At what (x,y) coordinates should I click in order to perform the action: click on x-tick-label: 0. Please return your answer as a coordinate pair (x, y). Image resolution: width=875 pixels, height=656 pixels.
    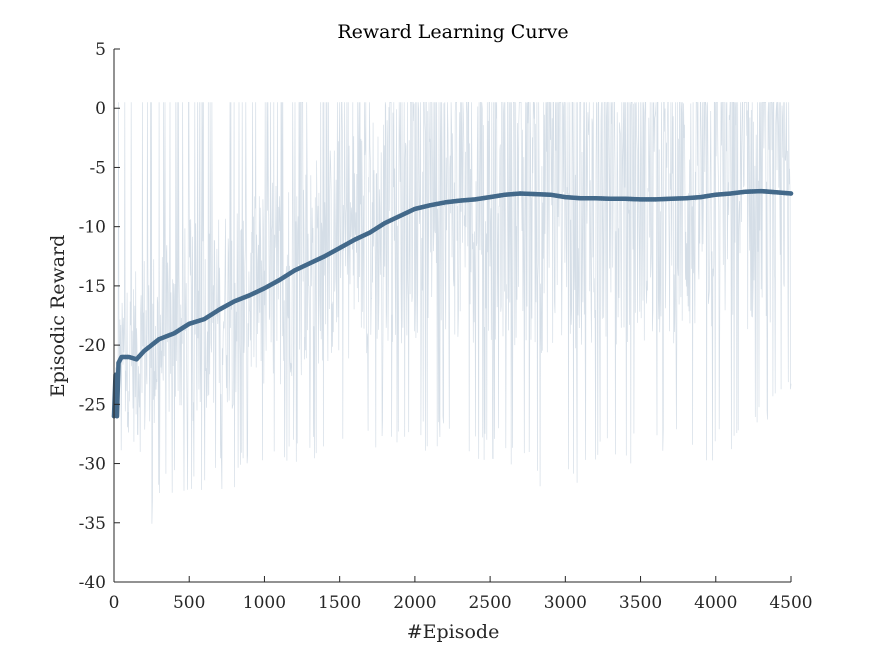
    Looking at the image, I should click on (114, 603).